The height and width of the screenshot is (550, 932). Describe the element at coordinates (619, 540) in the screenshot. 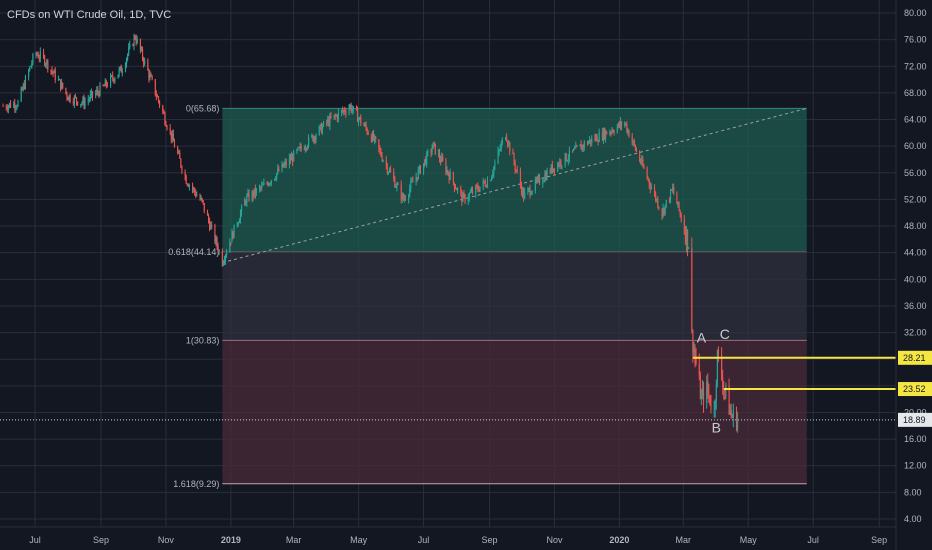

I see `x-tick-label: 2020` at that location.